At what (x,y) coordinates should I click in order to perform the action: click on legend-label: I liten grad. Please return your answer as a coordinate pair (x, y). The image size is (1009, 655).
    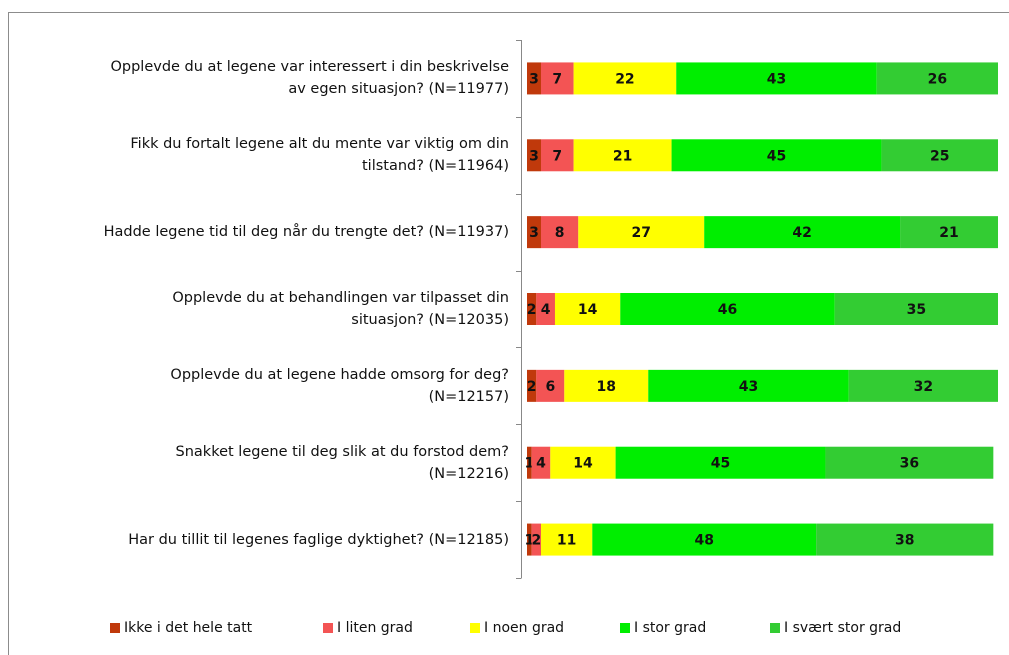
    Looking at the image, I should click on (375, 628).